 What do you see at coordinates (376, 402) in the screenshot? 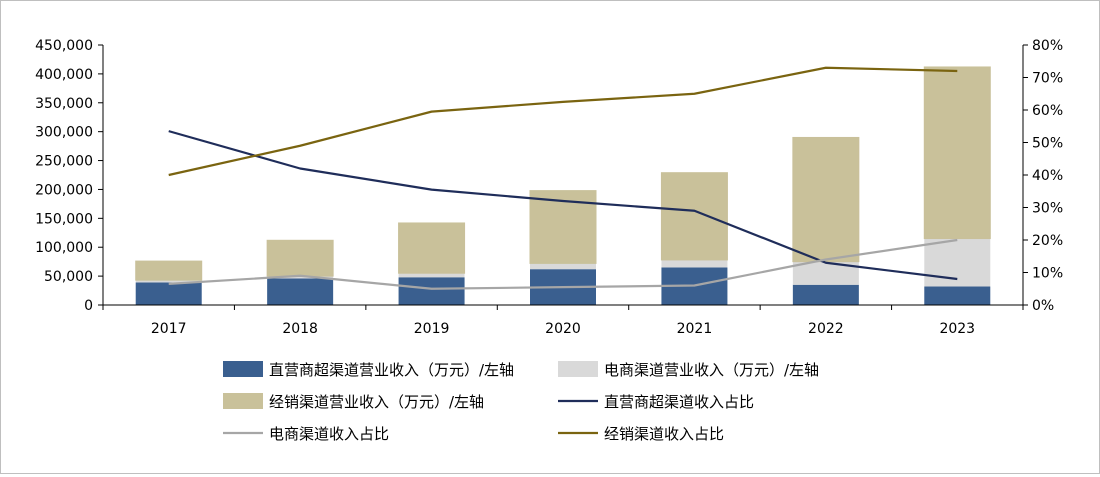
I see `legend-label: 经销渠道营业收入（万元）/左轴` at bounding box center [376, 402].